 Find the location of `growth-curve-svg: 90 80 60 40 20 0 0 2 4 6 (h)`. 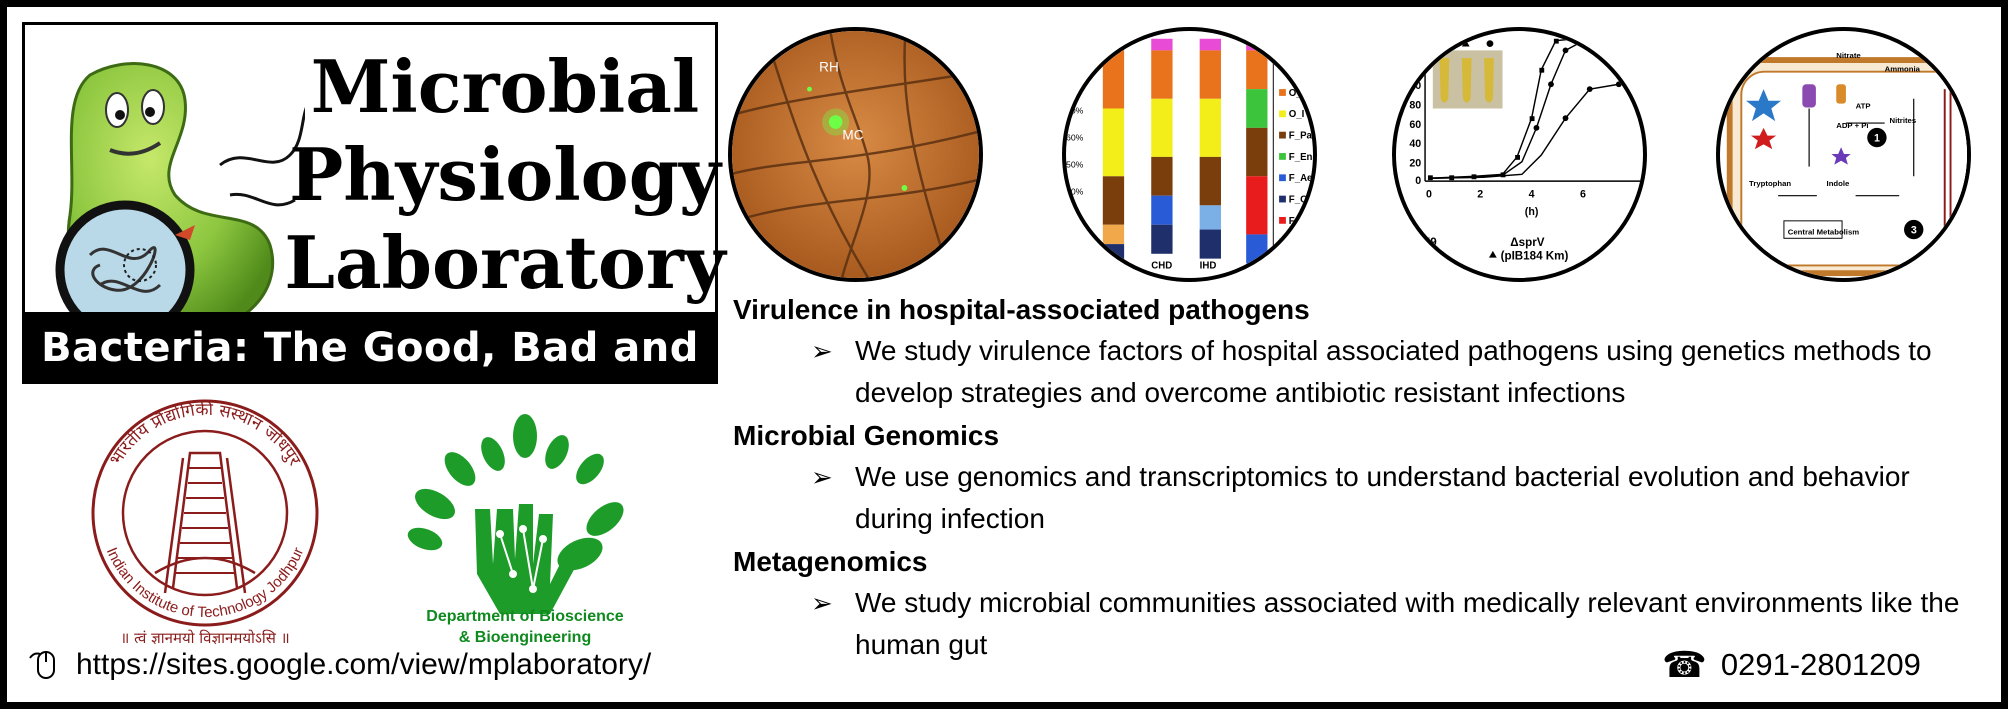

growth-curve-svg: 90 80 60 40 20 0 0 2 4 6 (h) is located at coordinates (1526, 147).